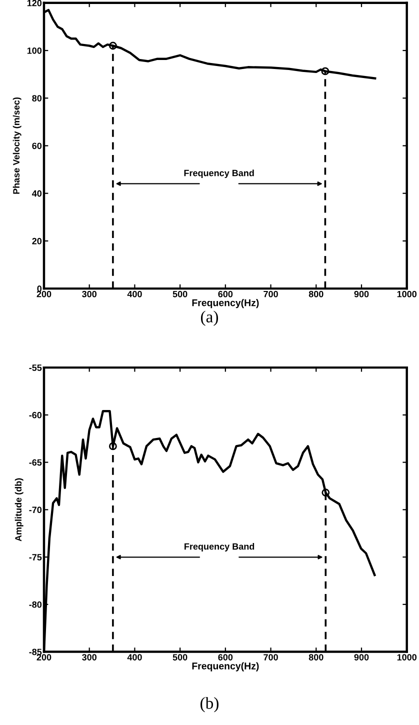 This screenshot has width=419, height=725. What do you see at coordinates (35, 604) in the screenshot?
I see `y-tick-label: -80` at bounding box center [35, 604].